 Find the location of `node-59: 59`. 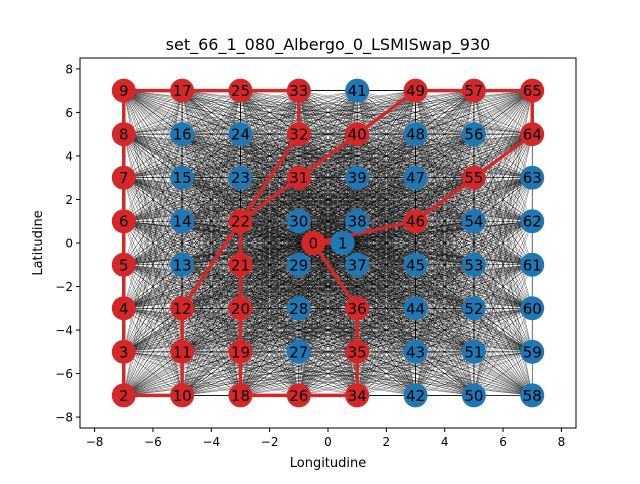

node-59: 59 is located at coordinates (532, 351).